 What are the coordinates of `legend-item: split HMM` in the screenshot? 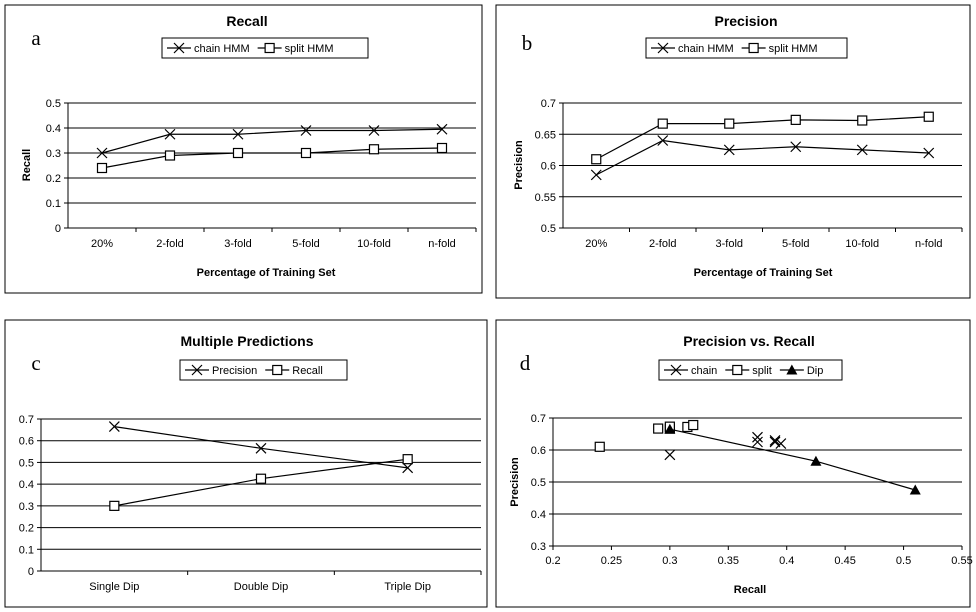 It's located at (779, 48).